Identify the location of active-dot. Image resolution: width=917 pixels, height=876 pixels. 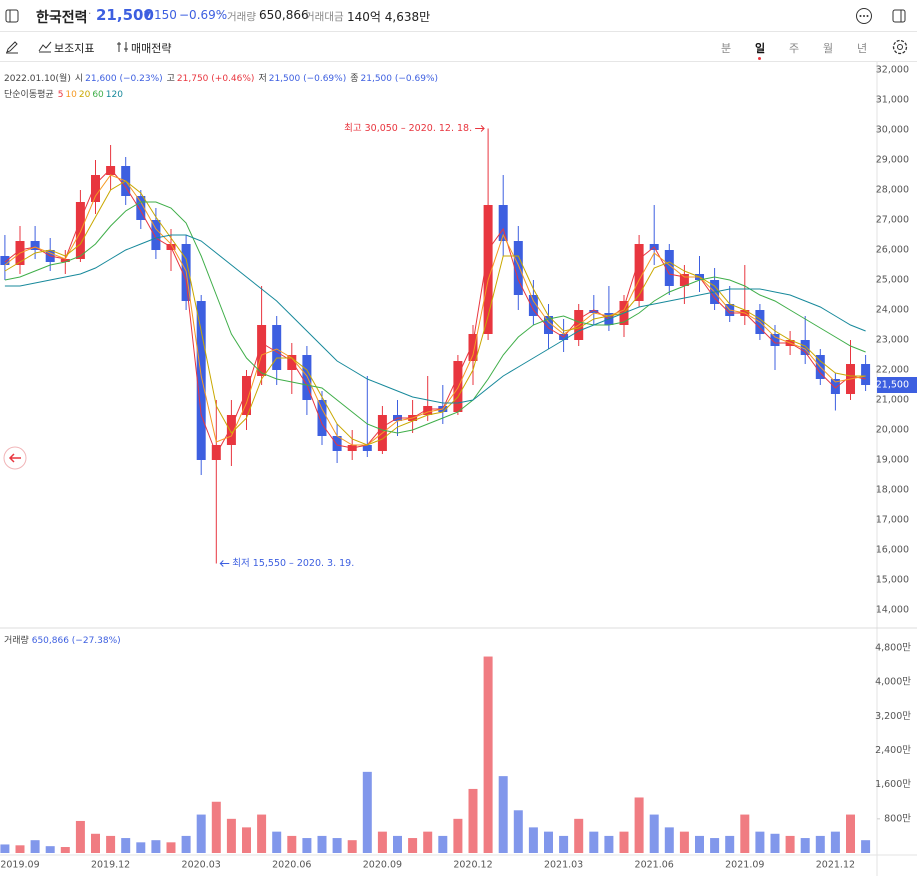
(759, 58).